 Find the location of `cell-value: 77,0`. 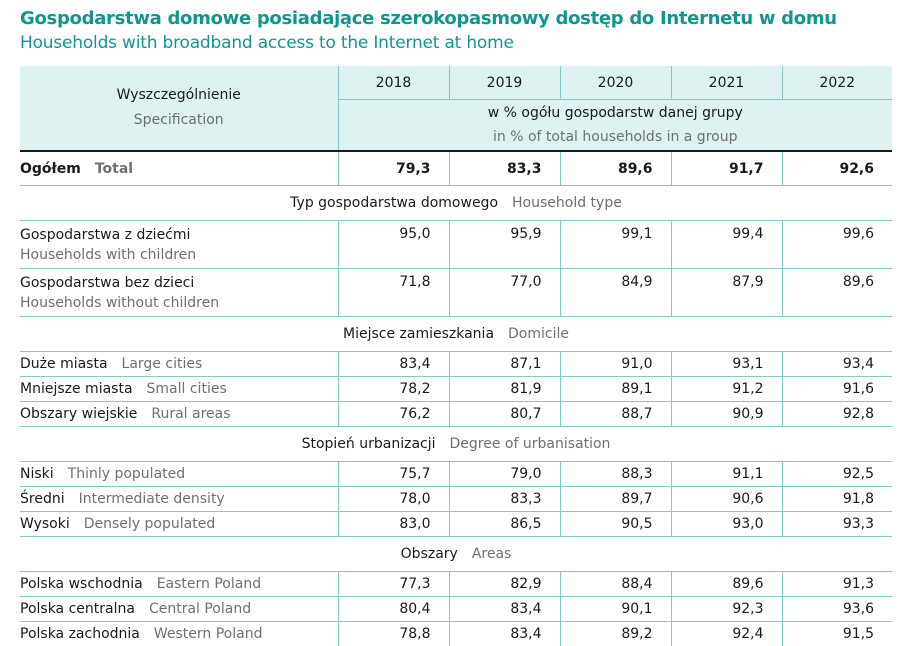

cell-value: 77,0 is located at coordinates (504, 293).